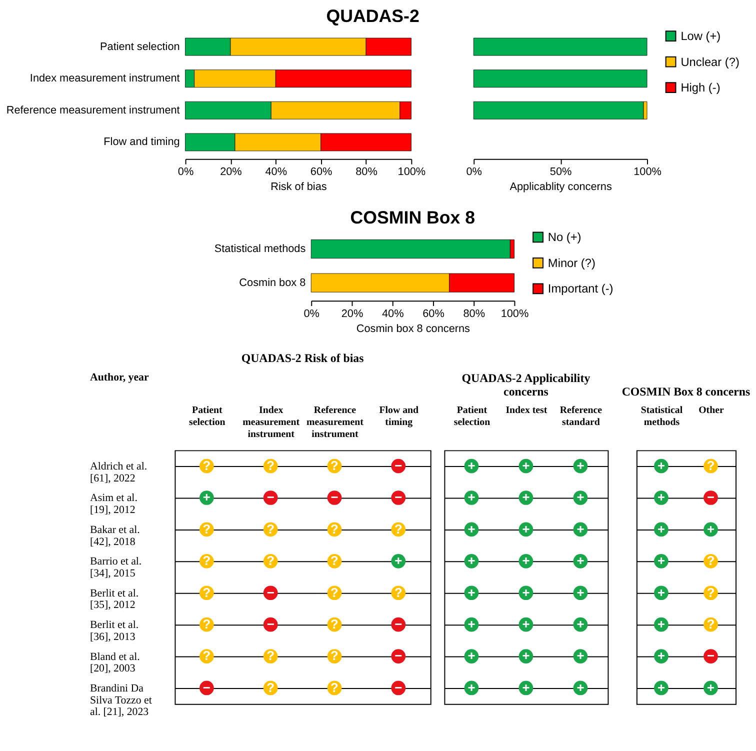 Image resolution: width=756 pixels, height=751 pixels. What do you see at coordinates (711, 410) in the screenshot?
I see `x-tick-label: Other` at bounding box center [711, 410].